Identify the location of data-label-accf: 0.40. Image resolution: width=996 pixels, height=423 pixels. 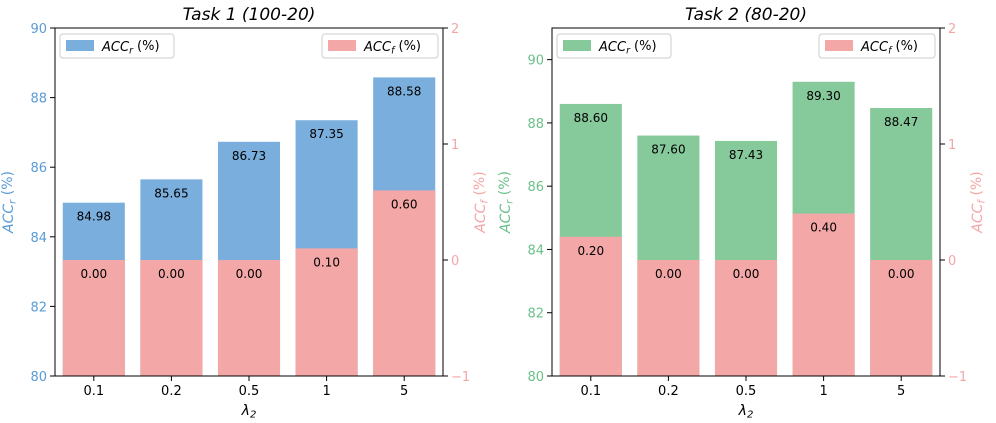
(823, 228).